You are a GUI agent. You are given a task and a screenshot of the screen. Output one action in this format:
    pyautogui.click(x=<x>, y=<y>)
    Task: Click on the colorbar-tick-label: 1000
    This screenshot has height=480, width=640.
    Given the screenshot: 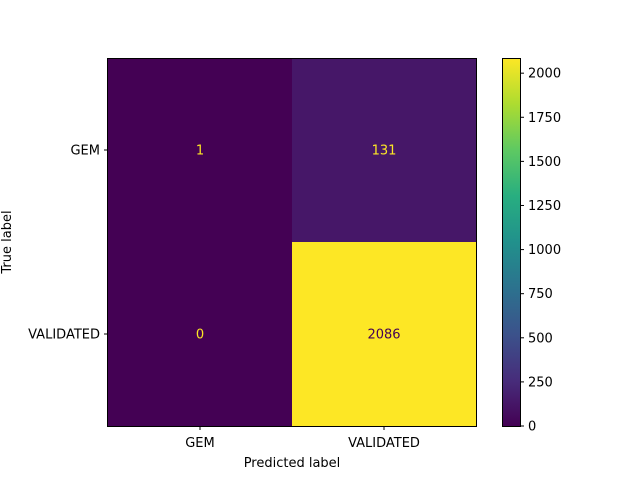 What is the action you would take?
    pyautogui.click(x=544, y=250)
    